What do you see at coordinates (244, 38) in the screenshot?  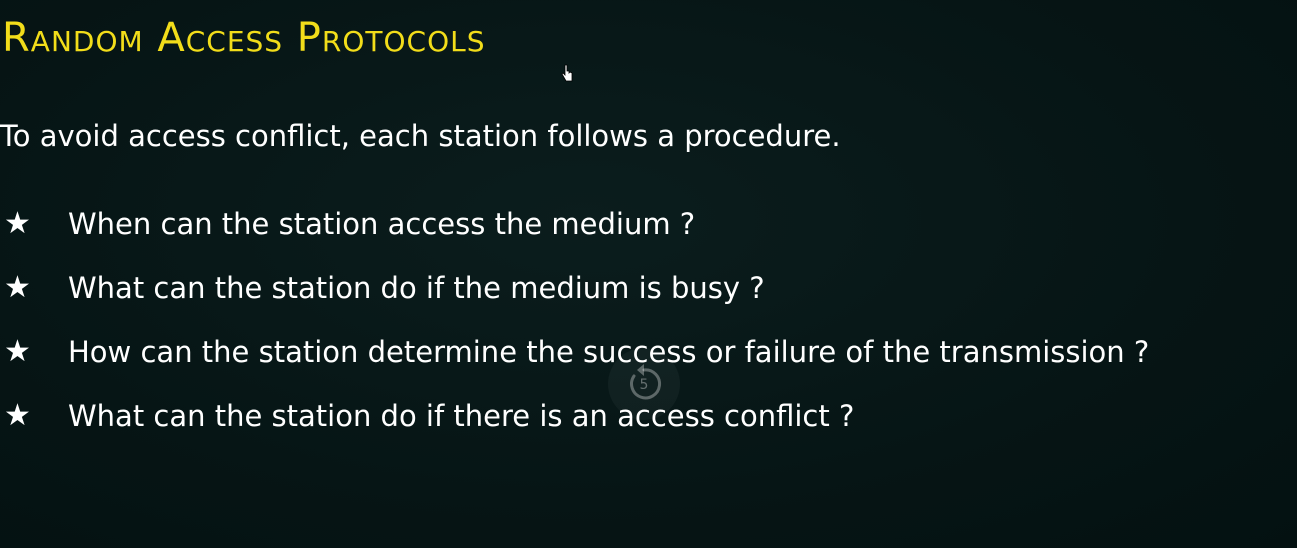 I see `slide-title: Random Access Protocols` at bounding box center [244, 38].